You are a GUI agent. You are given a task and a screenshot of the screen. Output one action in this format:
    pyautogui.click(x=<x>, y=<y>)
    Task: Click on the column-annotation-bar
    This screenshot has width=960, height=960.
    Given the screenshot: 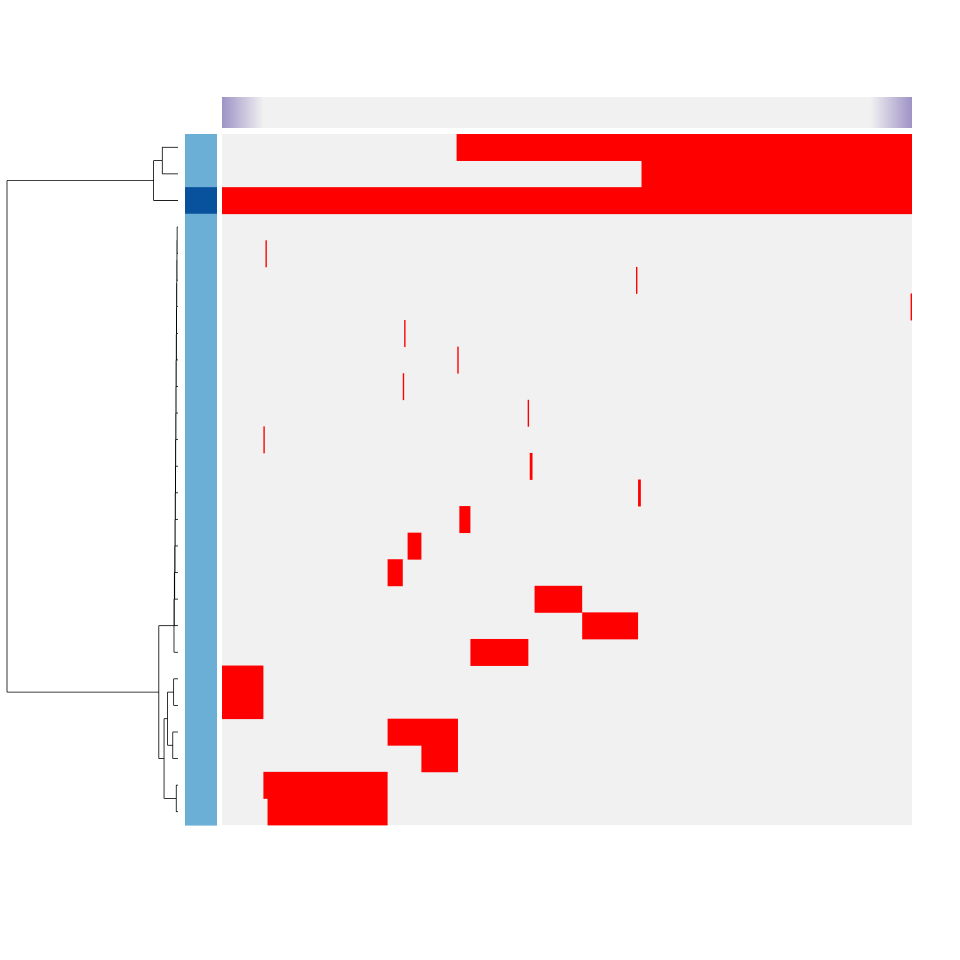 What is the action you would take?
    pyautogui.click(x=567, y=112)
    